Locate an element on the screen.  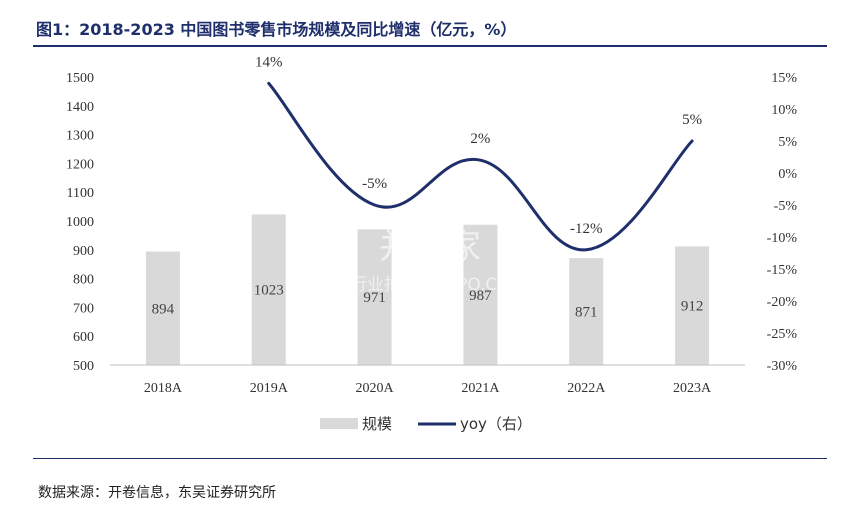
left-axis-ticks: 500 600 700 800 900 1000 1100 1200 1300 1400 1500 is located at coordinates (80, 222).